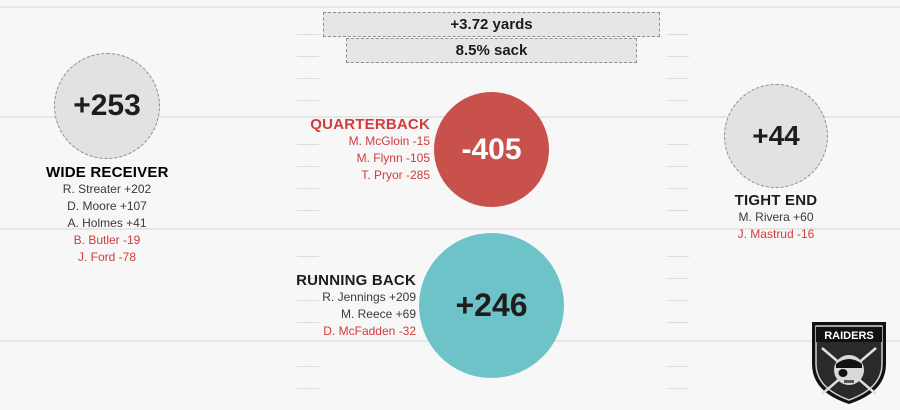 This screenshot has width=900, height=410. I want to click on quarterback-total-circle: -405, so click(491, 149).